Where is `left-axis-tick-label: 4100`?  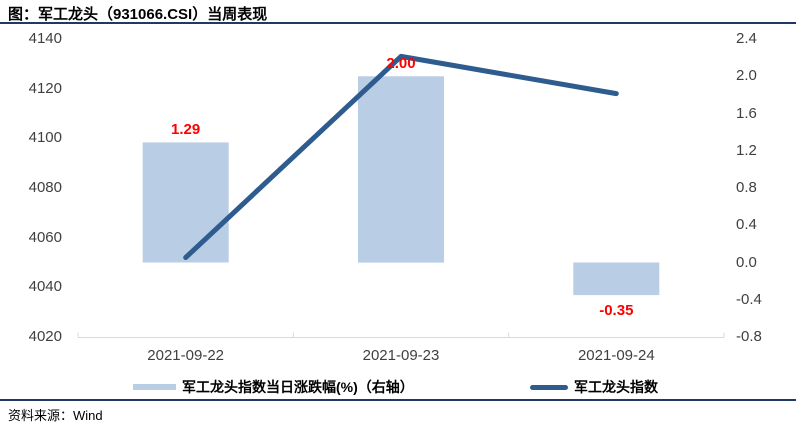
left-axis-tick-label: 4100 is located at coordinates (45, 138).